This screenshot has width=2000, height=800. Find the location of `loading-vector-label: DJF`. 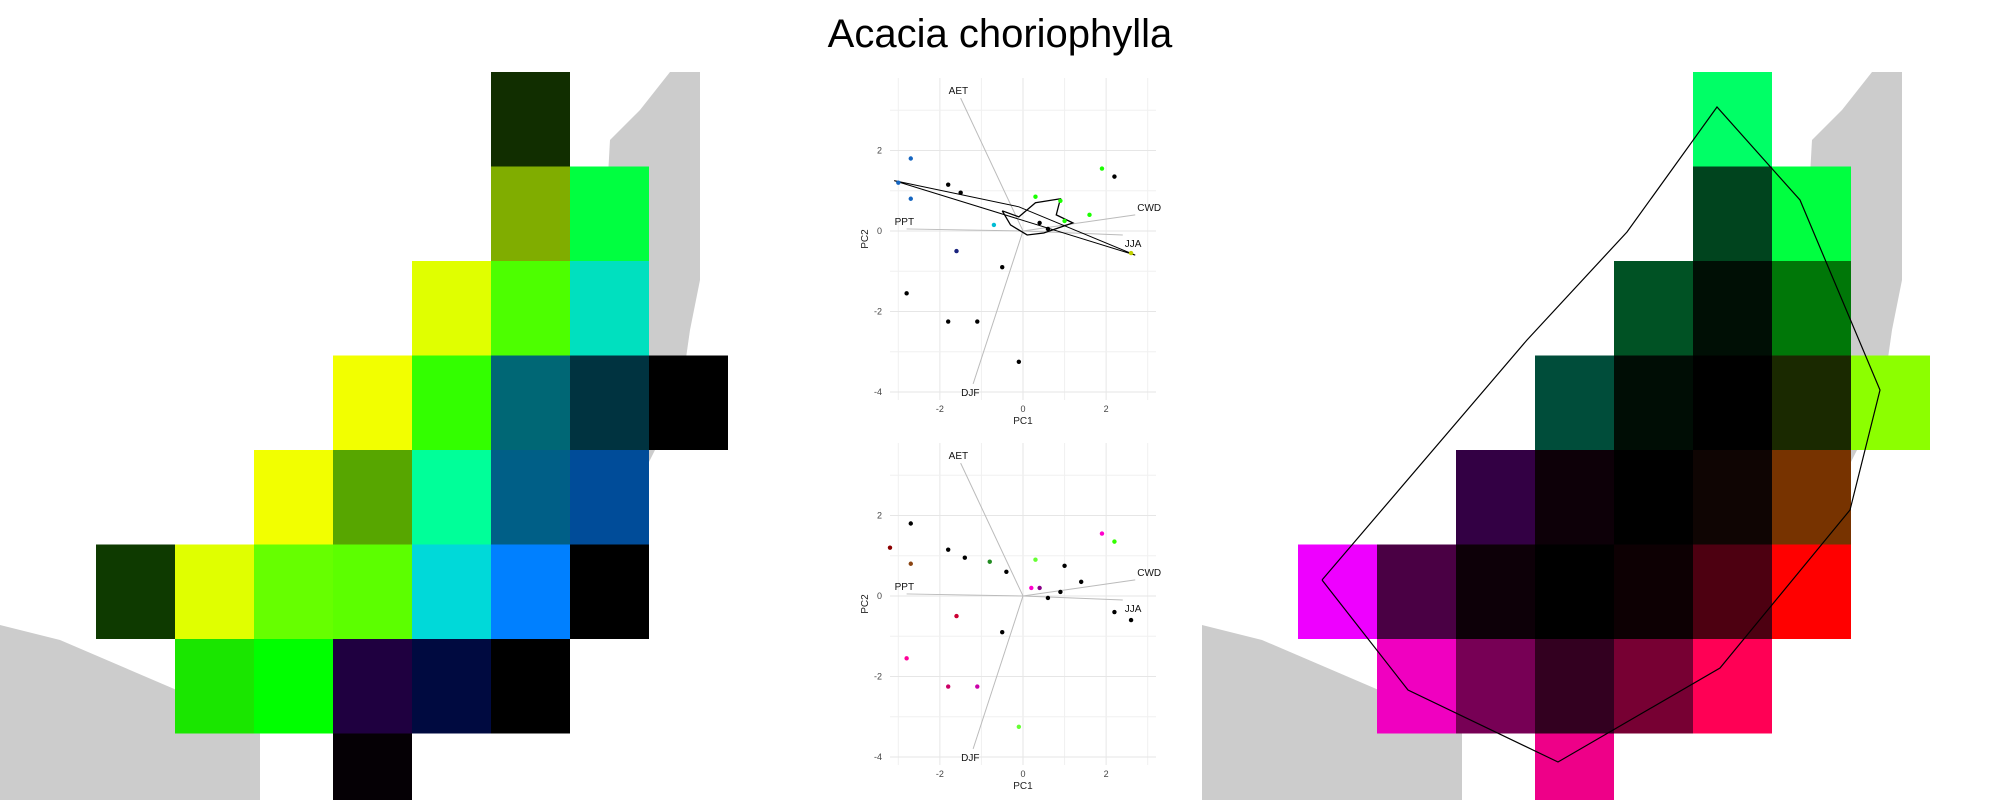

loading-vector-label: DJF is located at coordinates (970, 393).